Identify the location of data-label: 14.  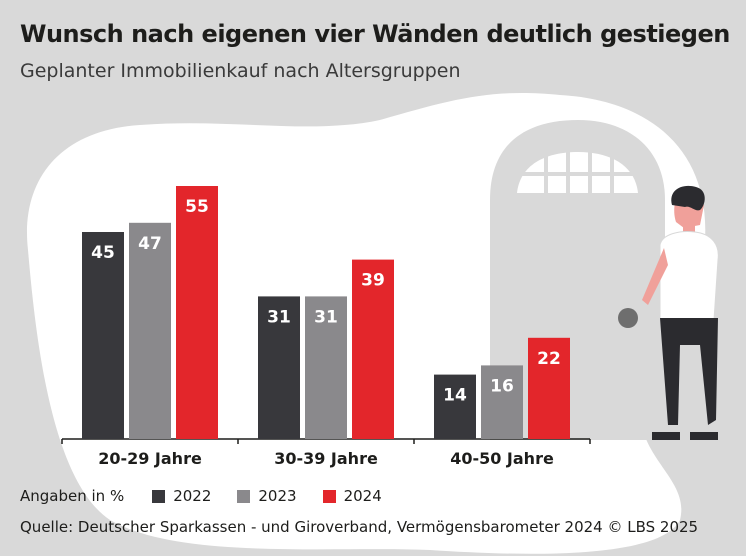
(455, 396).